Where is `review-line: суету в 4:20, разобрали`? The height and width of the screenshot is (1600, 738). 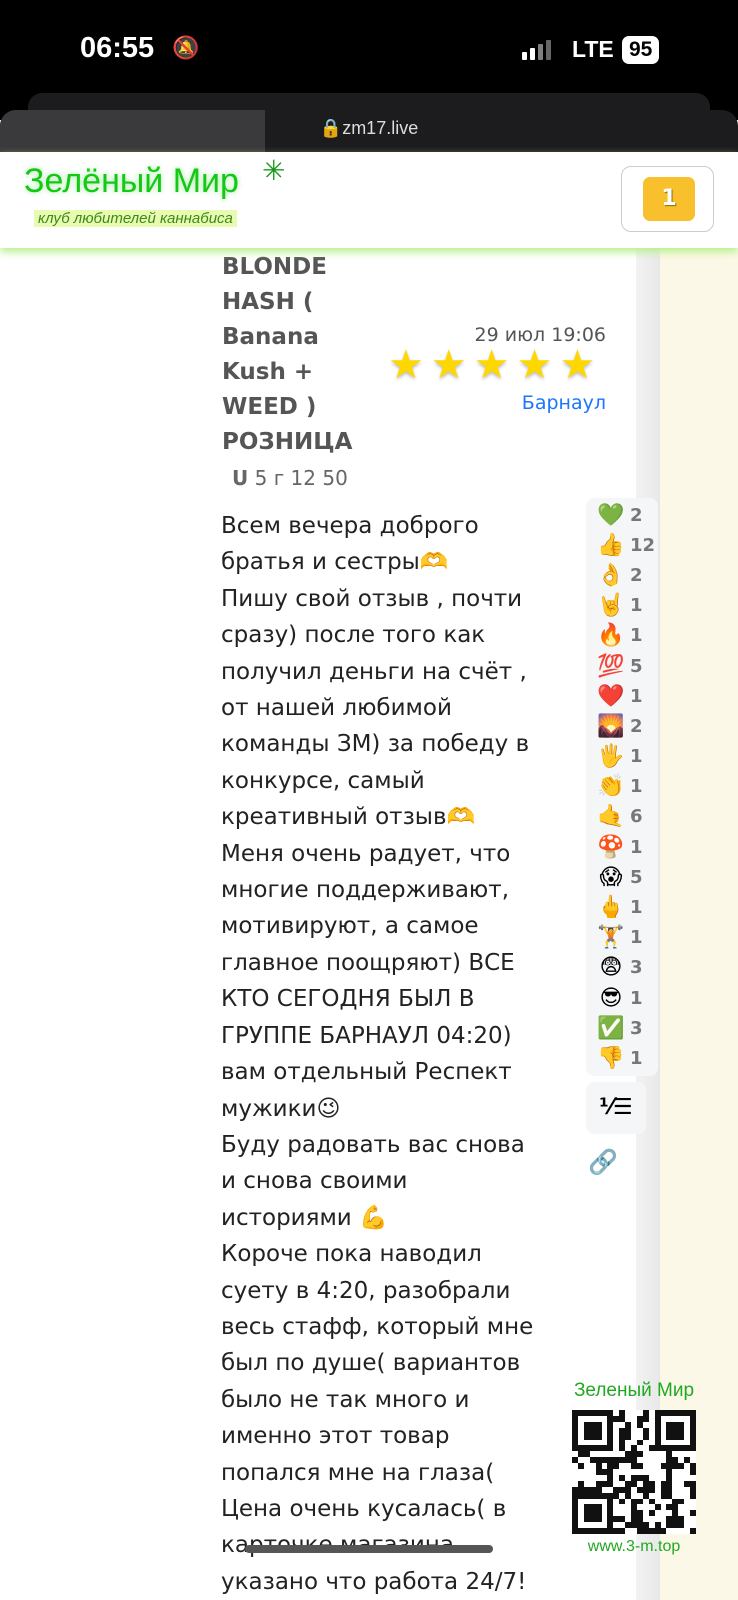 review-line: суету в 4:20, разобрали is located at coordinates (366, 1290).